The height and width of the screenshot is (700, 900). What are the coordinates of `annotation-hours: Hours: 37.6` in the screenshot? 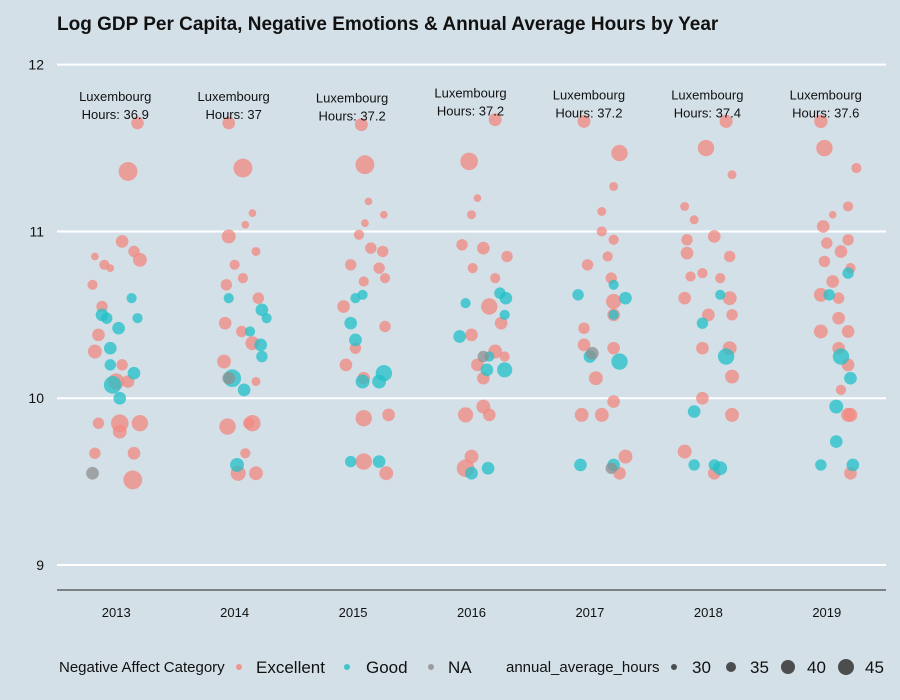 It's located at (825, 112).